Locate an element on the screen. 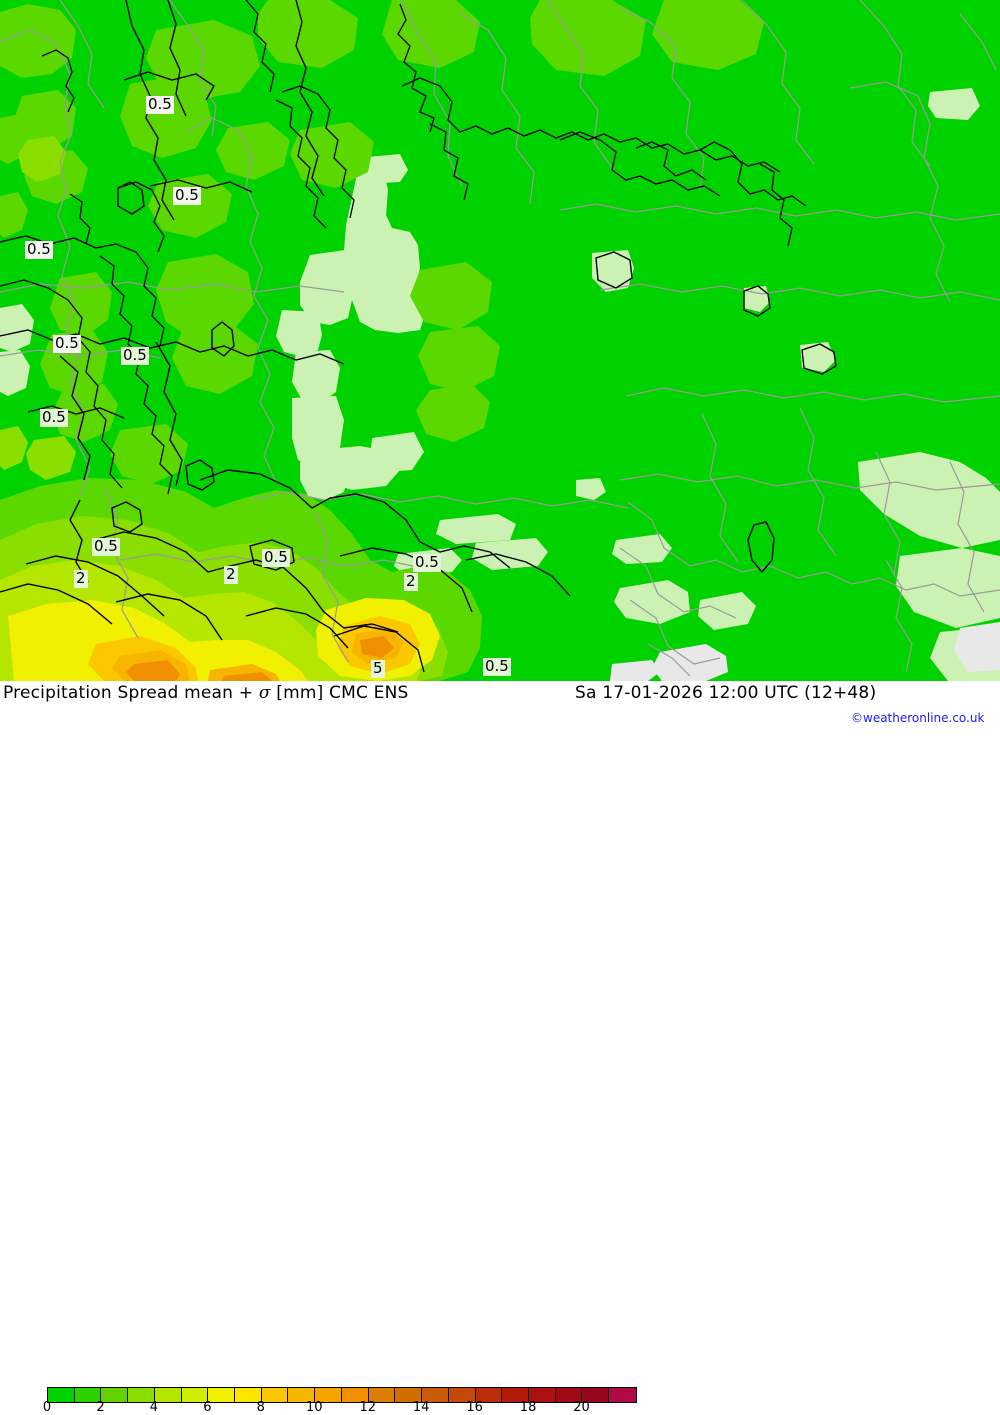  product-units: [mm] is located at coordinates (300, 693).